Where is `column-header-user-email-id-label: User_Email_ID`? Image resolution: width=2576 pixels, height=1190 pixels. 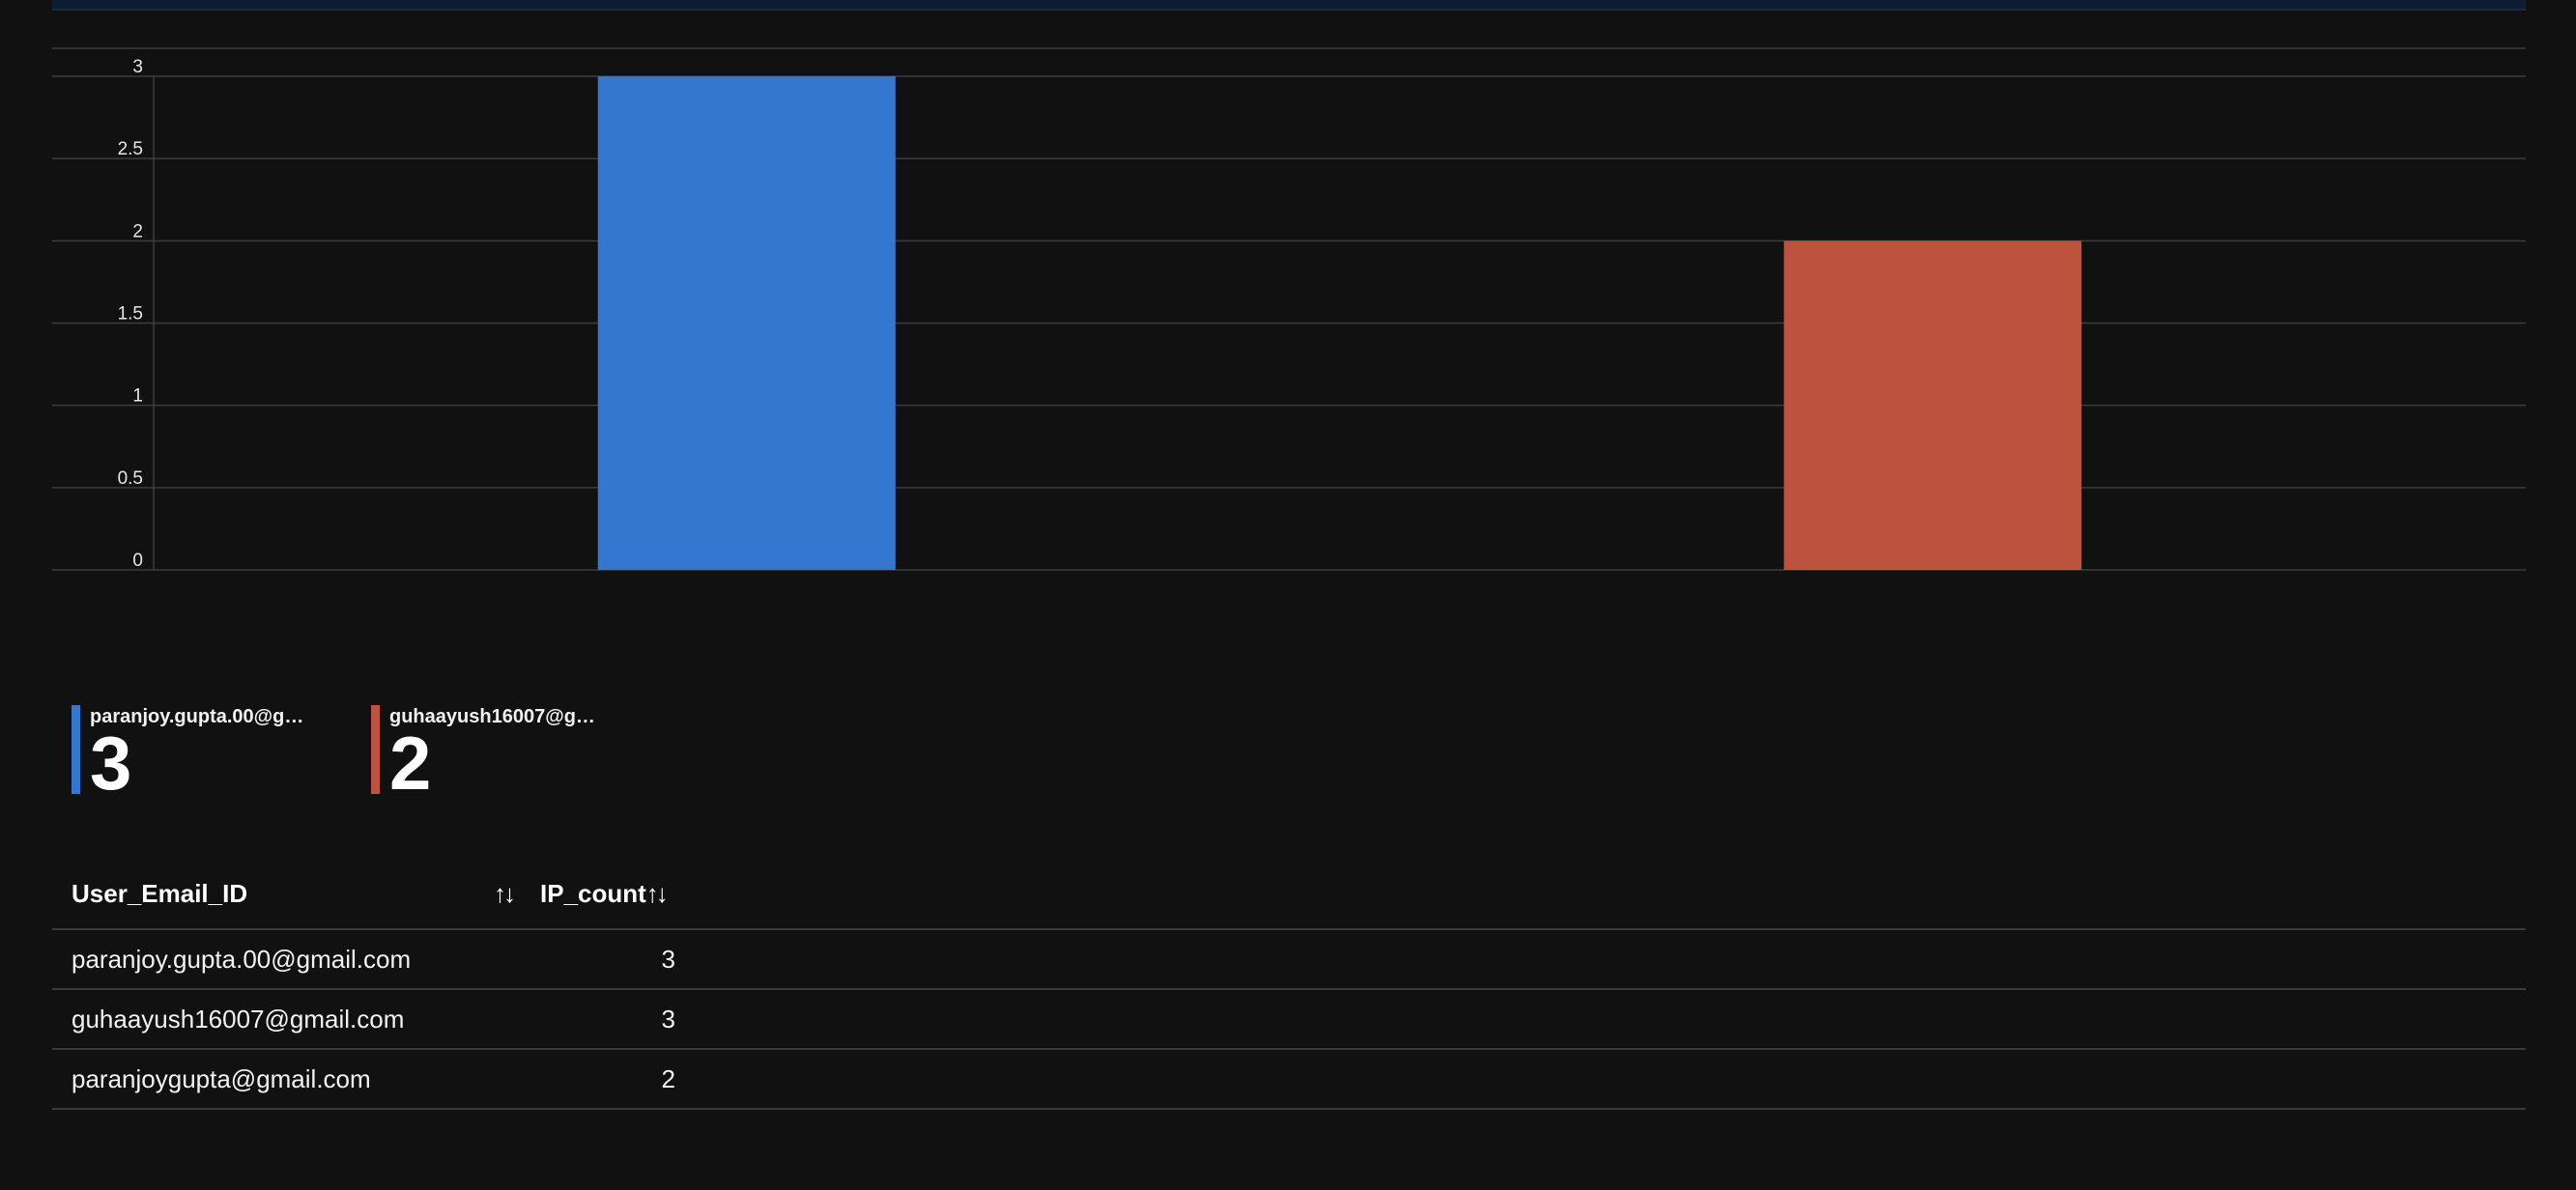 column-header-user-email-id-label: User_Email_ID is located at coordinates (160, 894).